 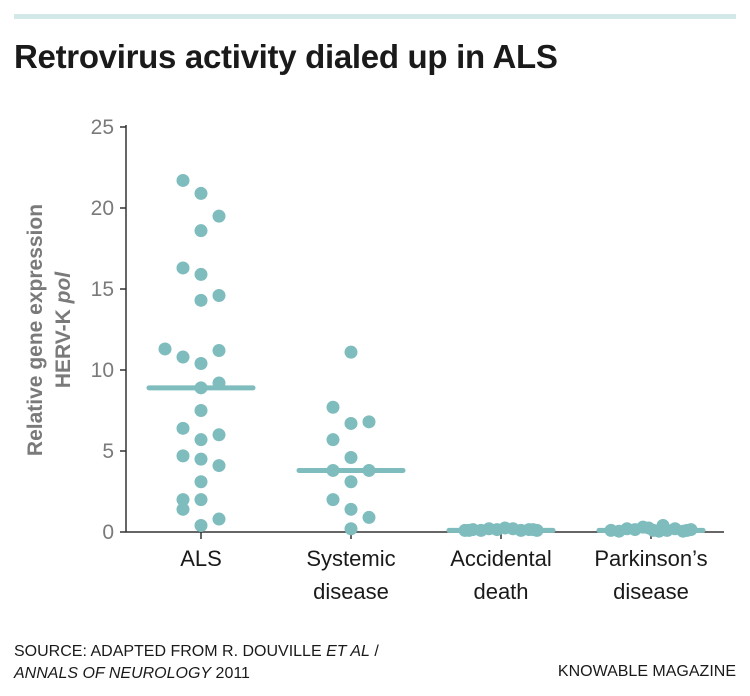 What do you see at coordinates (286, 56) in the screenshot?
I see `chart-title: Retrovirus activity dialed up in ALS` at bounding box center [286, 56].